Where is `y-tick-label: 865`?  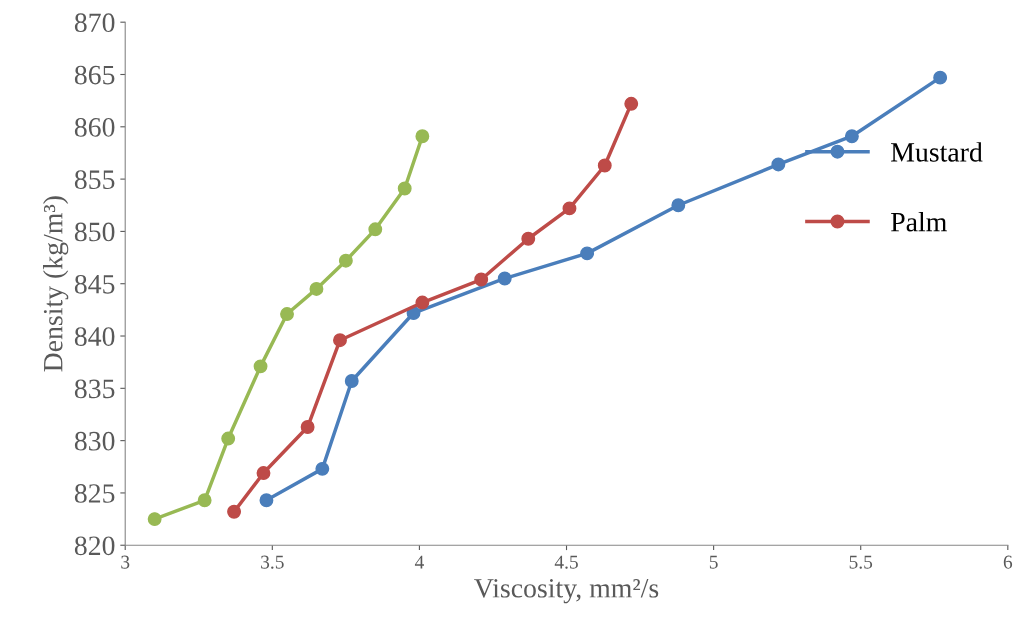 y-tick-label: 865 is located at coordinates (94, 75).